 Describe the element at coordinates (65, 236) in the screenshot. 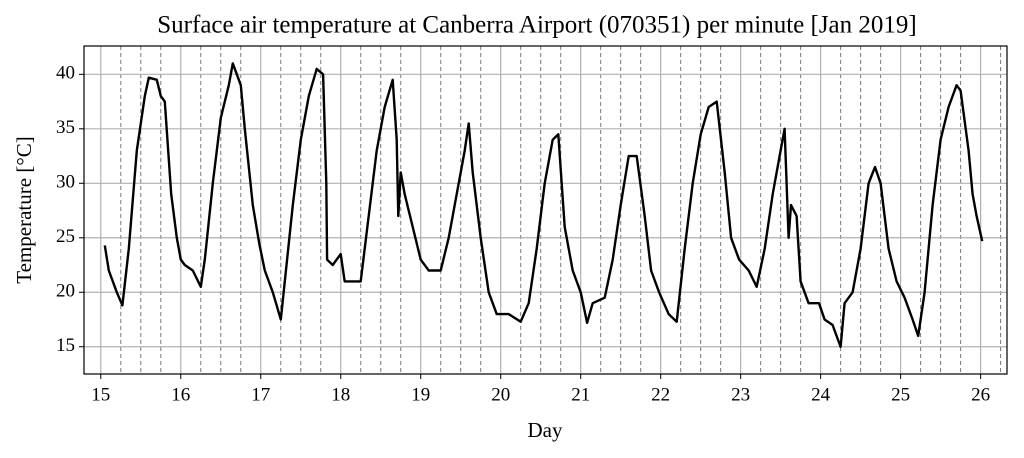

I see `y-tick-label: 25` at that location.